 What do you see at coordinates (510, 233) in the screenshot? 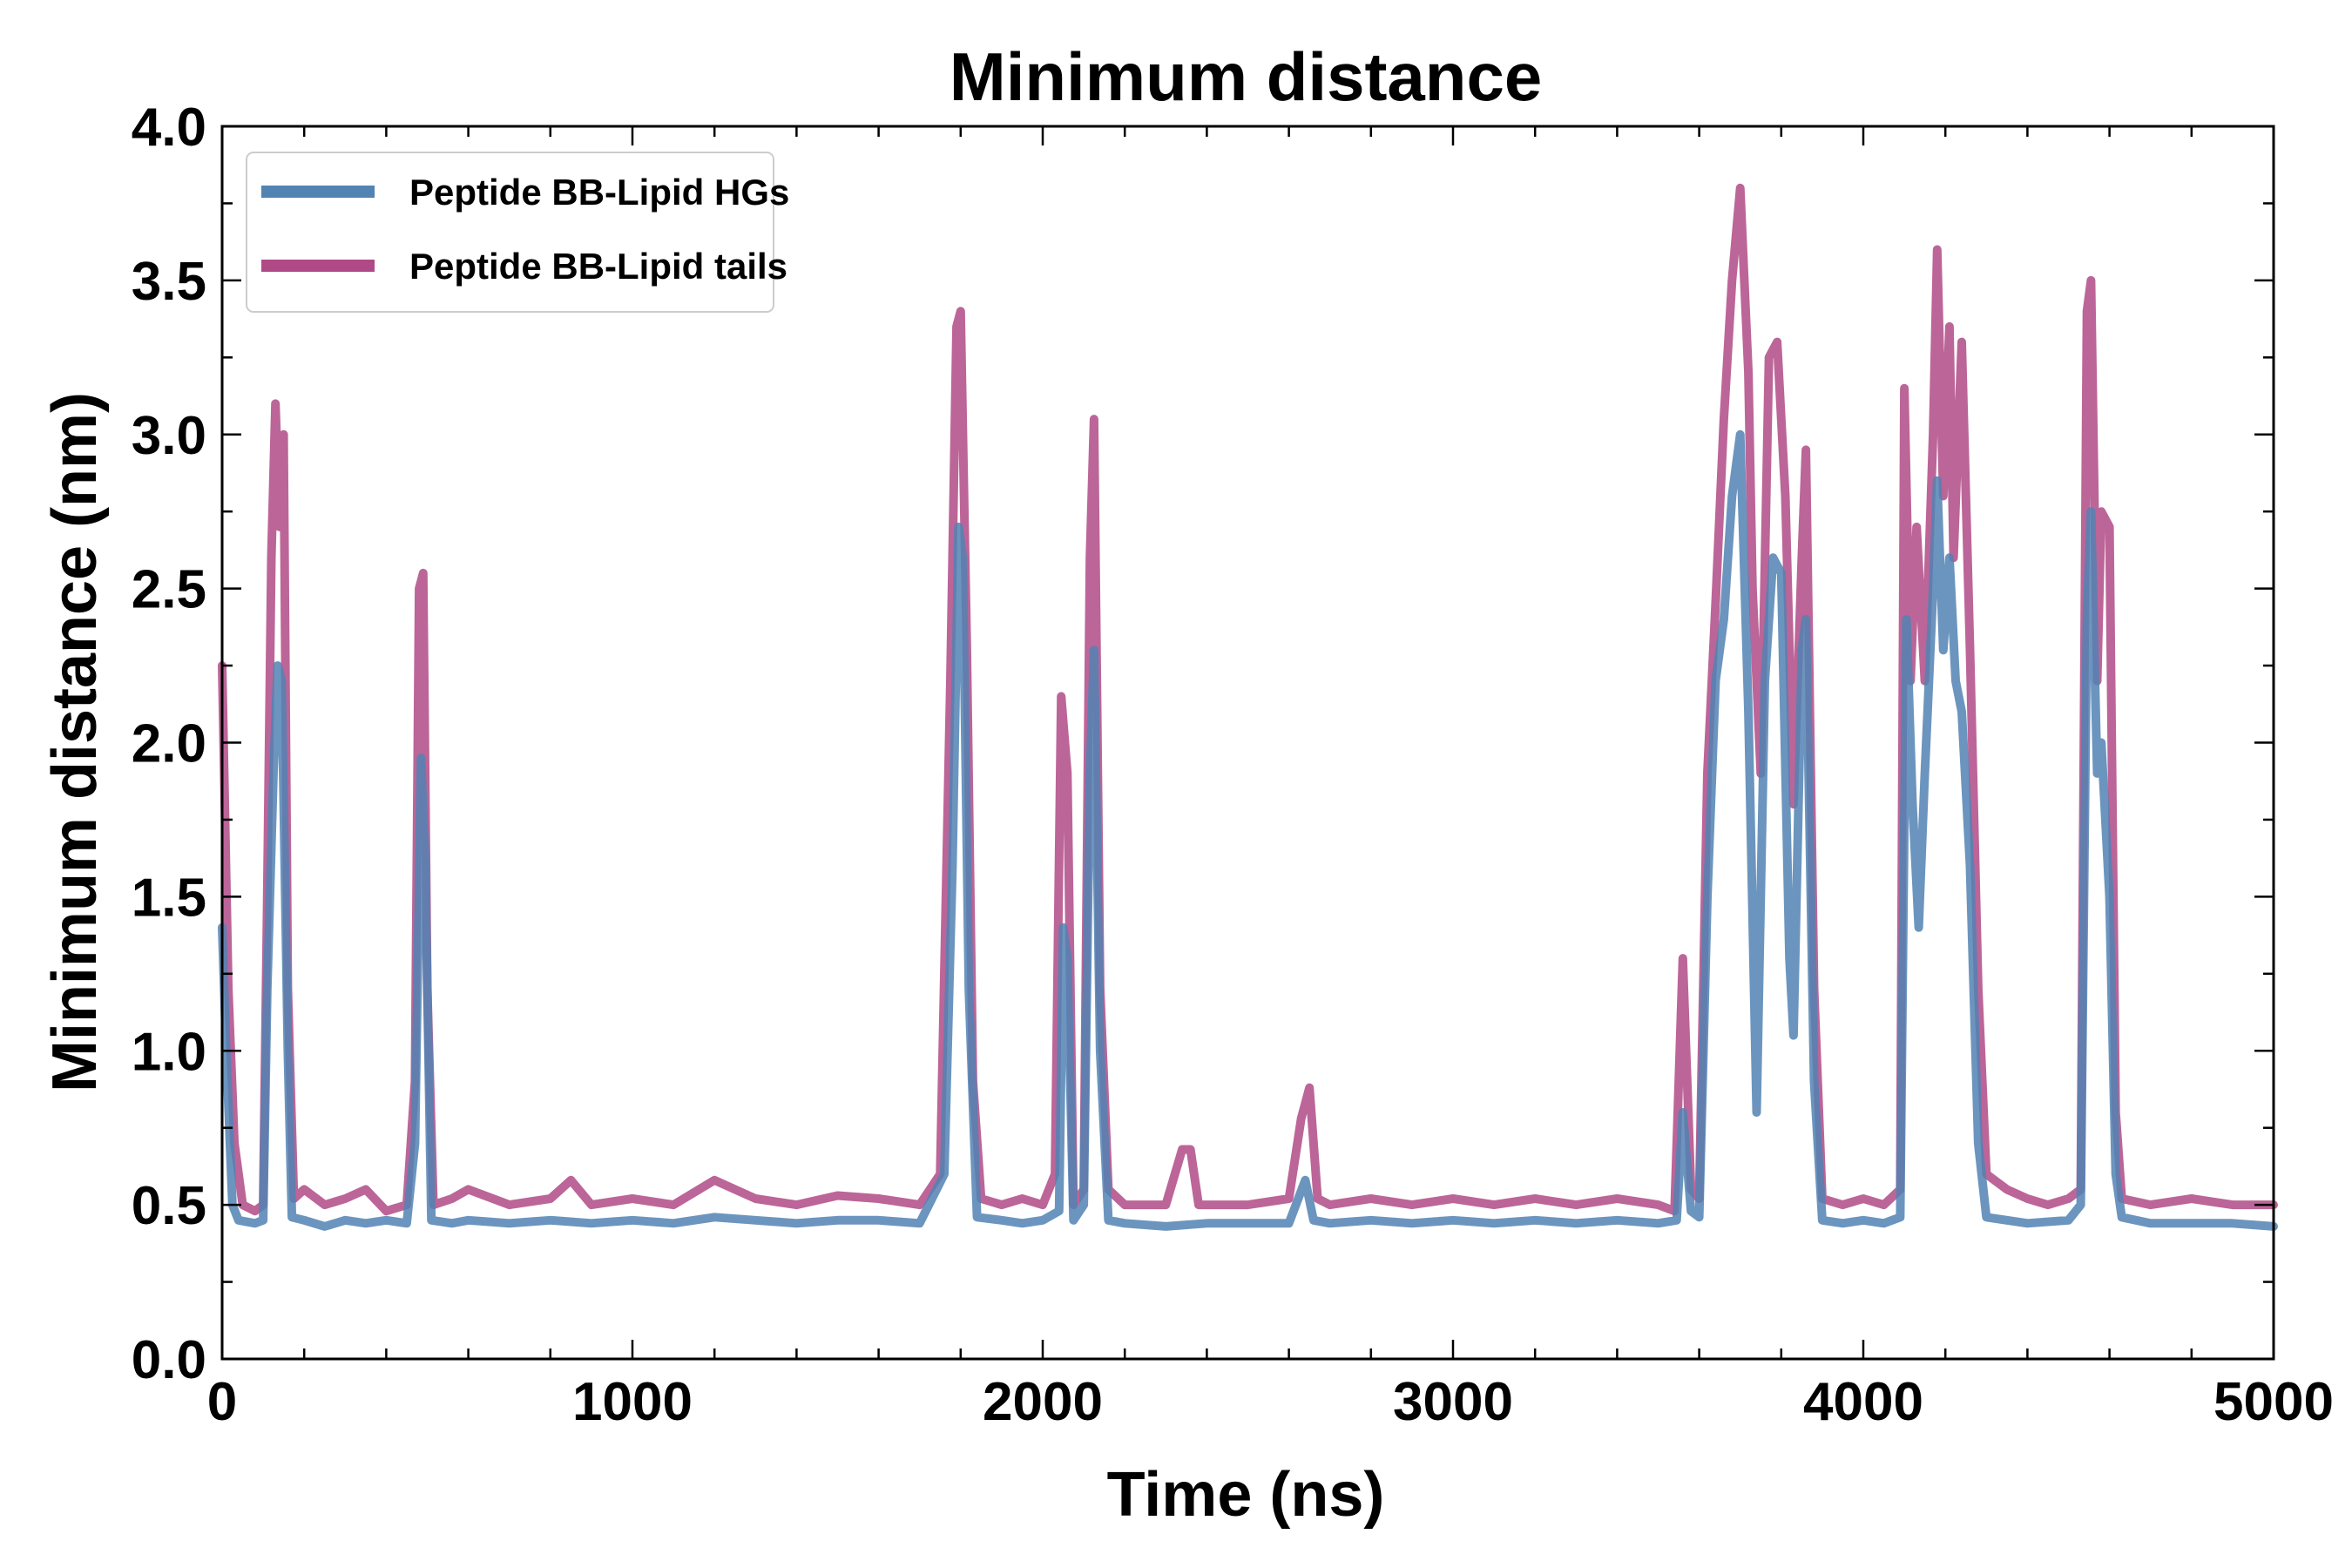
I see `legend-box` at bounding box center [510, 233].